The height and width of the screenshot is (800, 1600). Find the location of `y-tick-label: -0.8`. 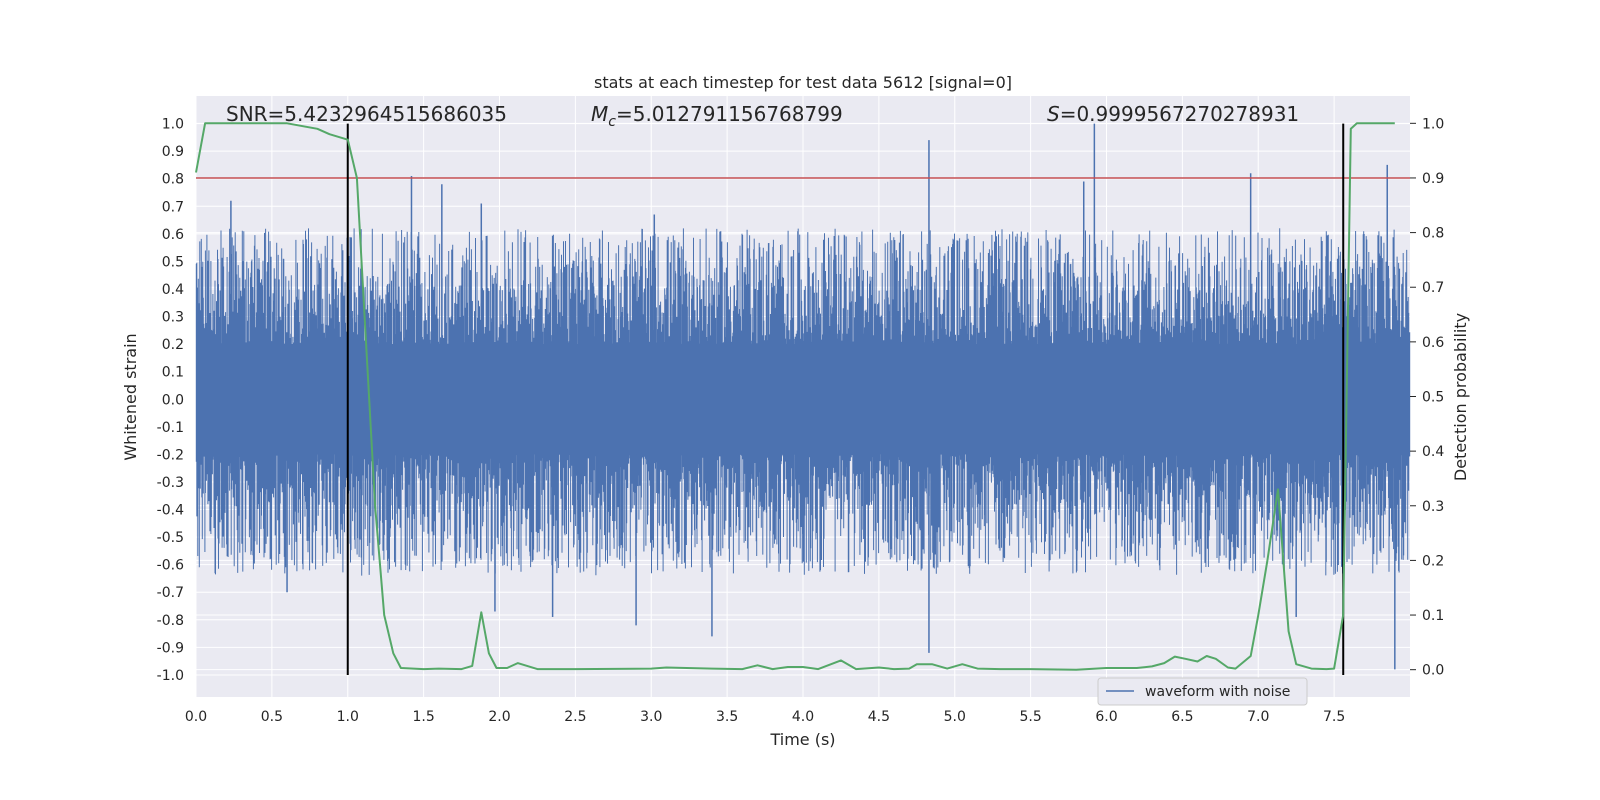

y-tick-label: -0.8 is located at coordinates (170, 621).